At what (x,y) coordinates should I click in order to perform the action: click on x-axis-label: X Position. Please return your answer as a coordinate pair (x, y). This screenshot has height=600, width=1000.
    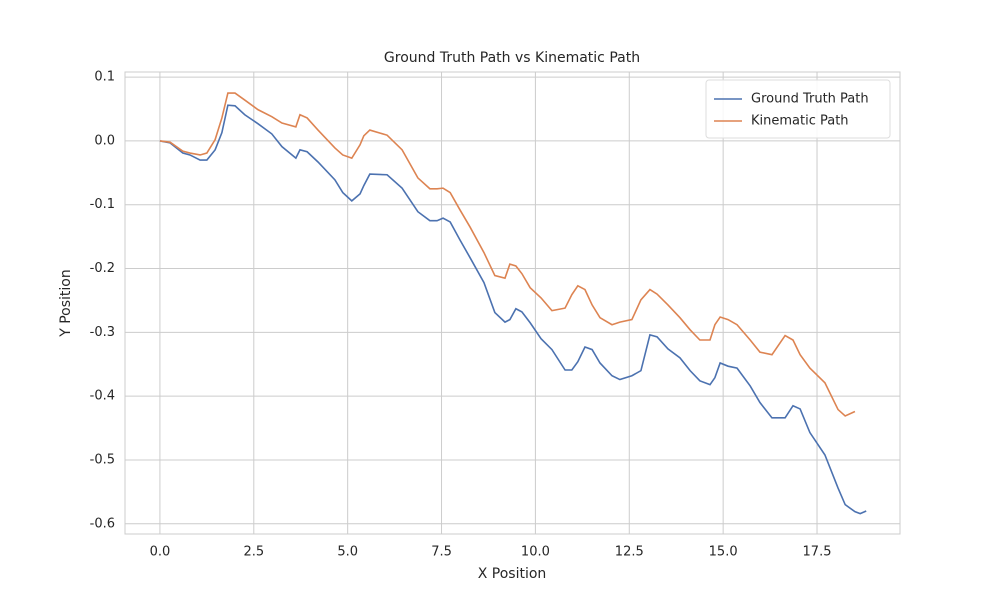
    Looking at the image, I should click on (512, 574).